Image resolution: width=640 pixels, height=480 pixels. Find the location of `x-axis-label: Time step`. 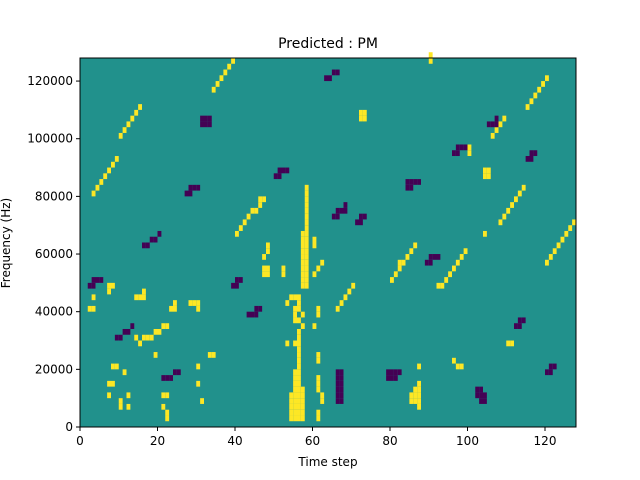

x-axis-label: Time step is located at coordinates (327, 462).